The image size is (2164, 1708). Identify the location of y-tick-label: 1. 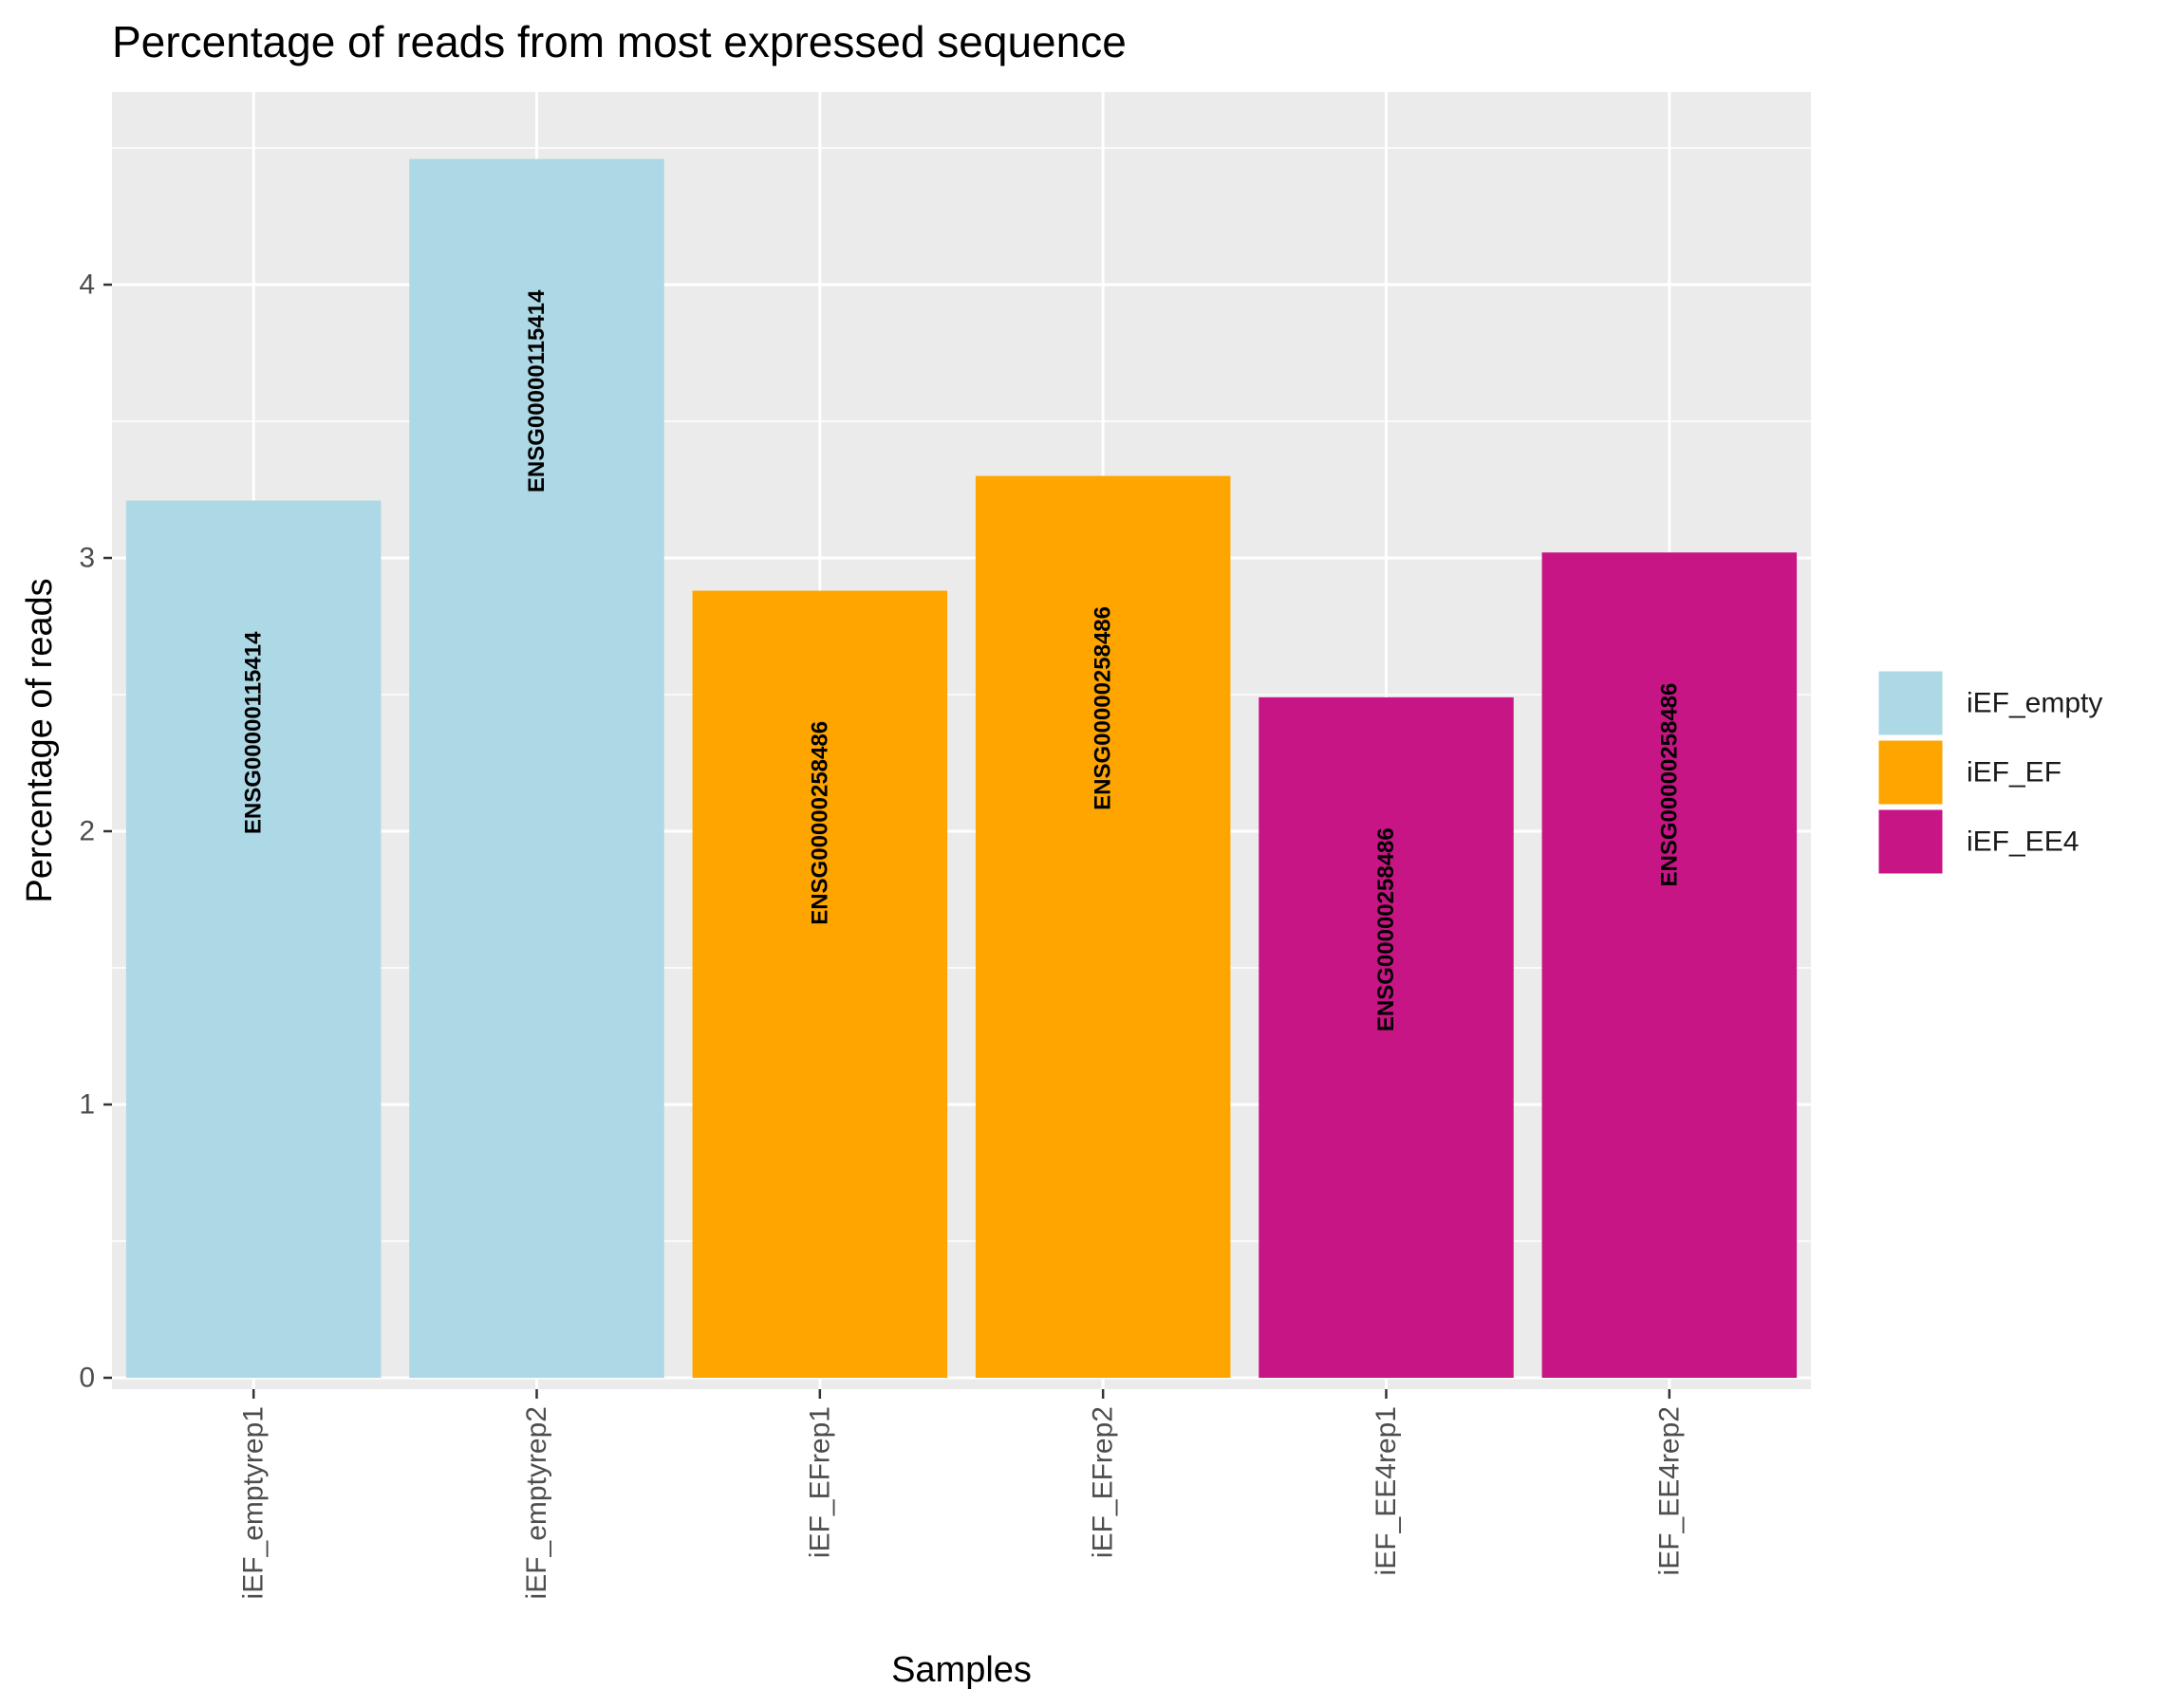
(87, 1105).